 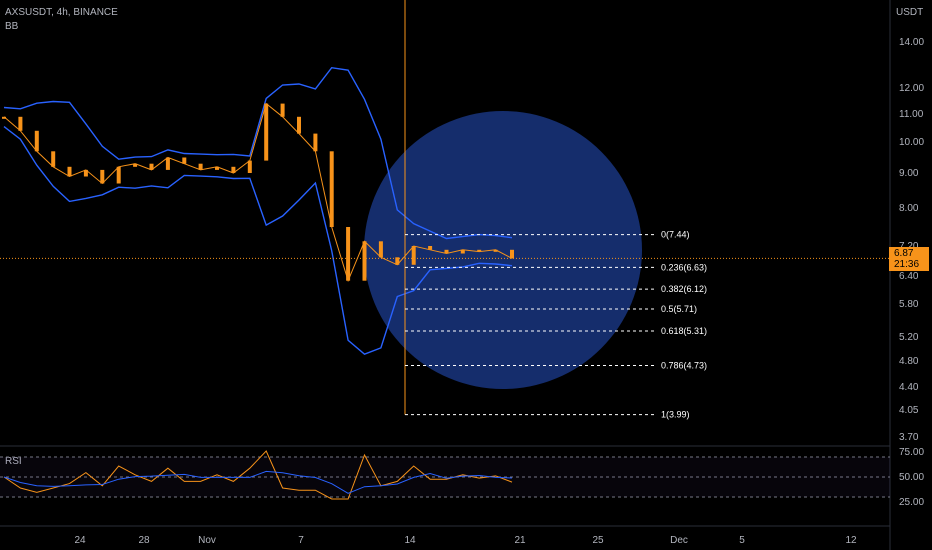 What do you see at coordinates (909, 246) in the screenshot?
I see `price-tick-label: 7.20` at bounding box center [909, 246].